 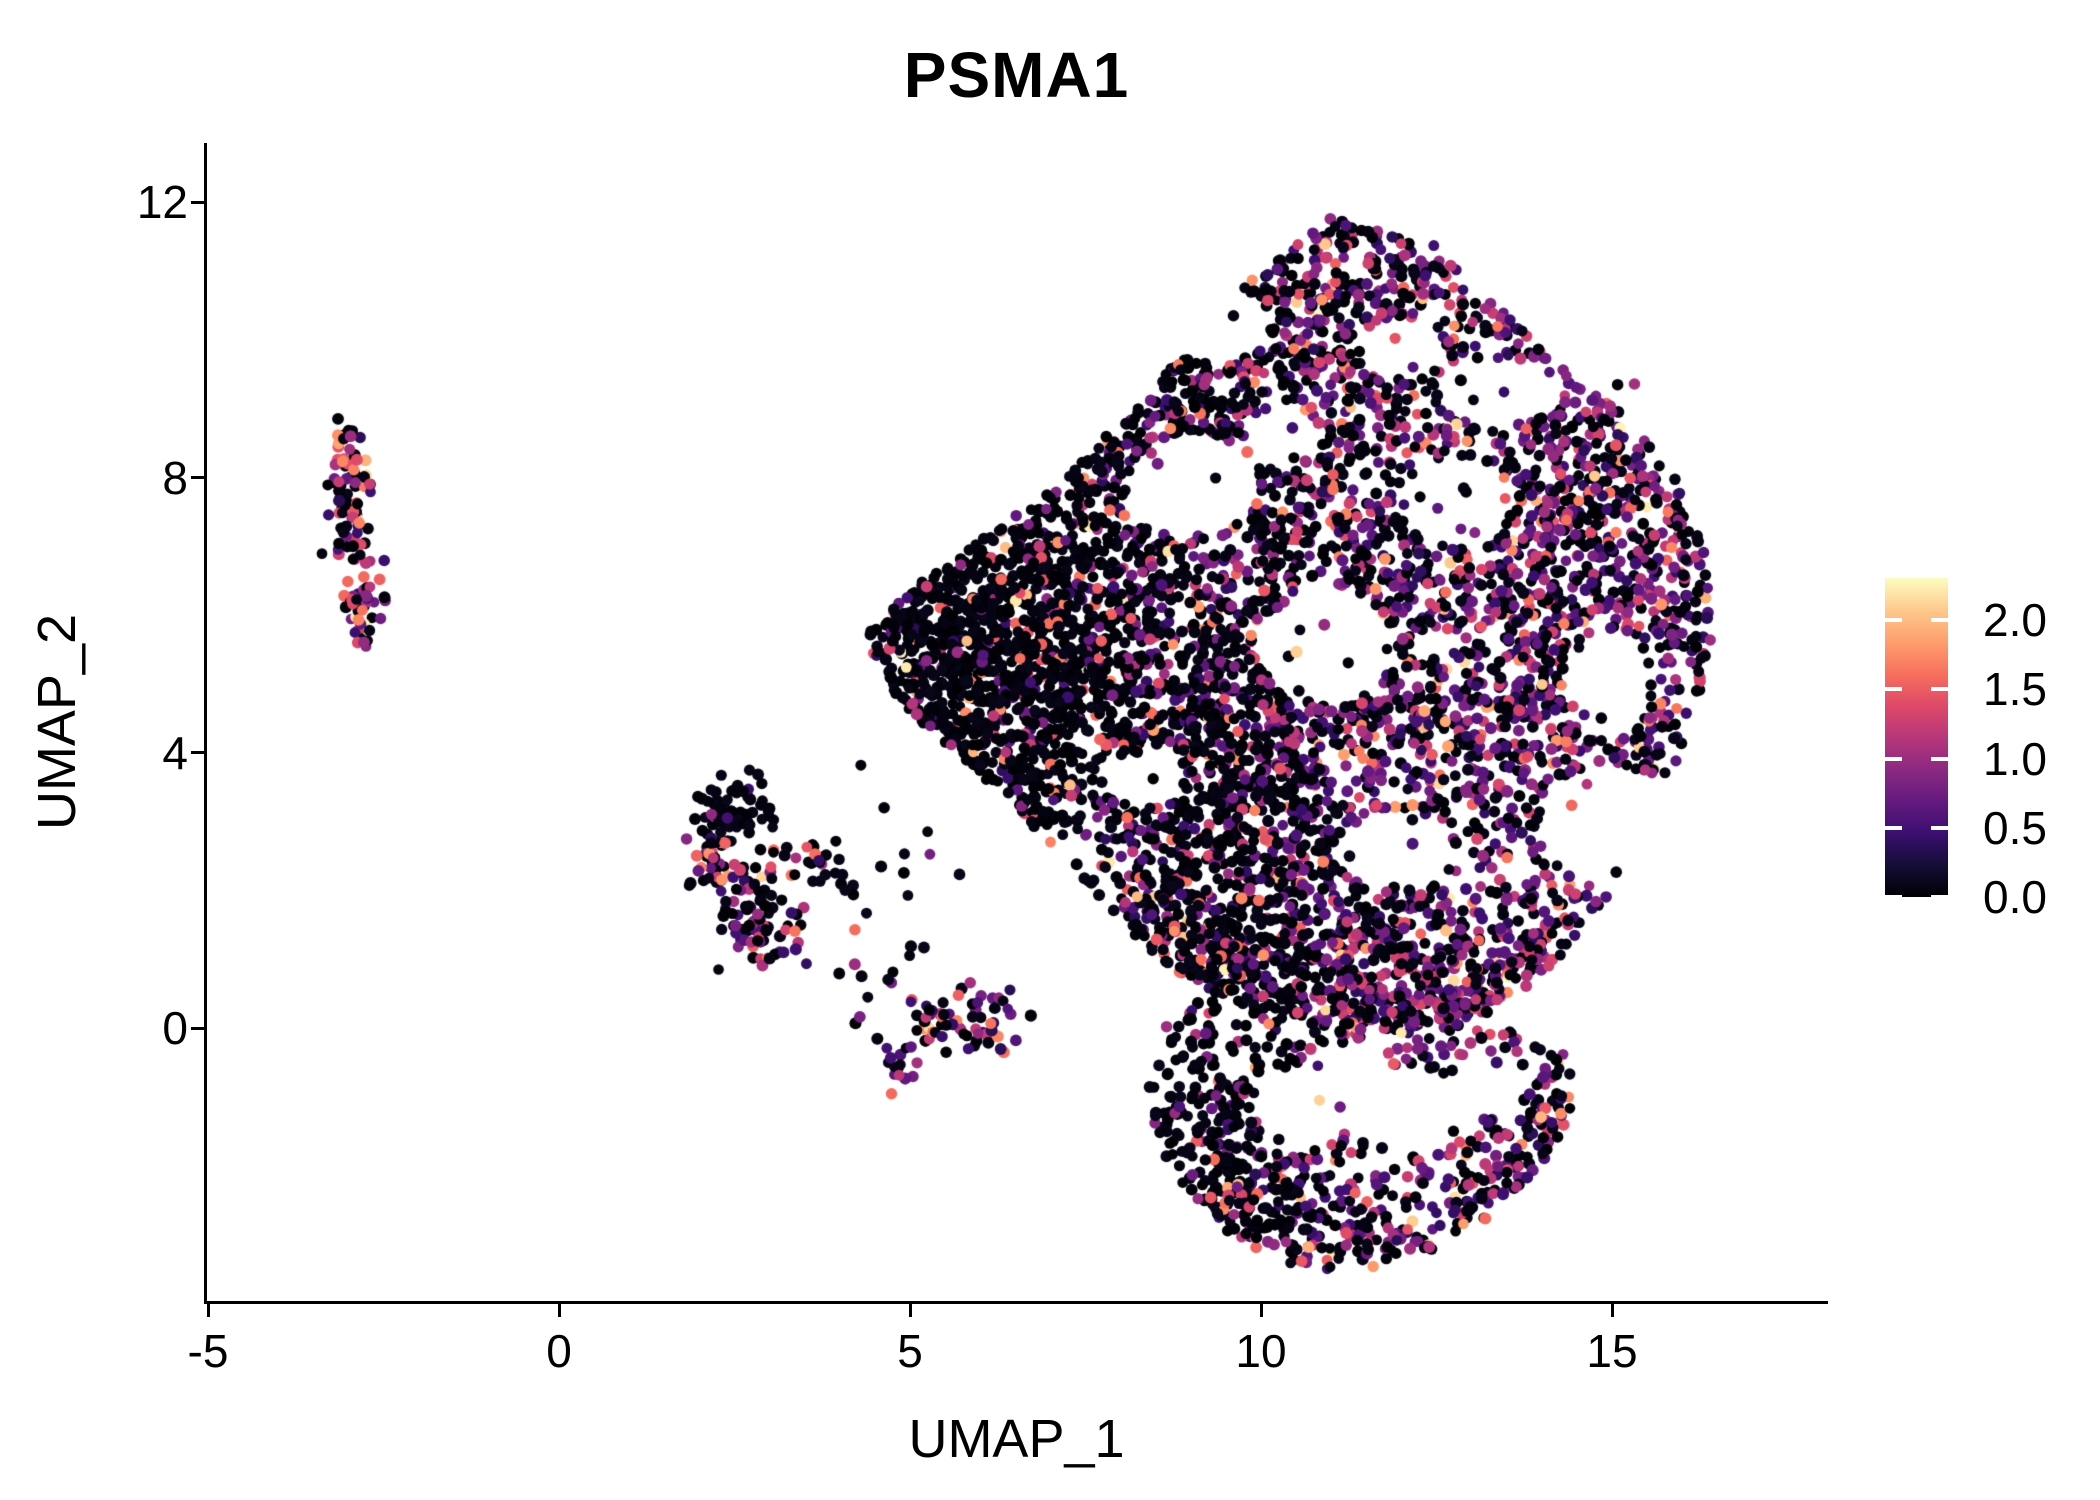 What do you see at coordinates (175, 752) in the screenshot?
I see `y-tick-label: 4` at bounding box center [175, 752].